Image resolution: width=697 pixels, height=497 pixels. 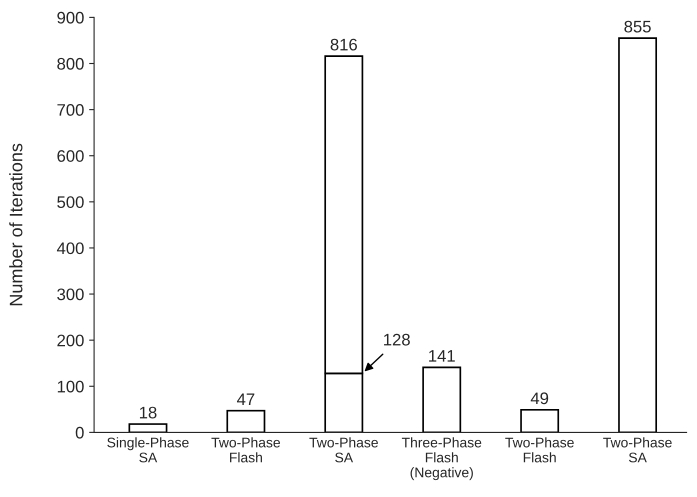 I want to click on total-label: 141, so click(x=442, y=356).